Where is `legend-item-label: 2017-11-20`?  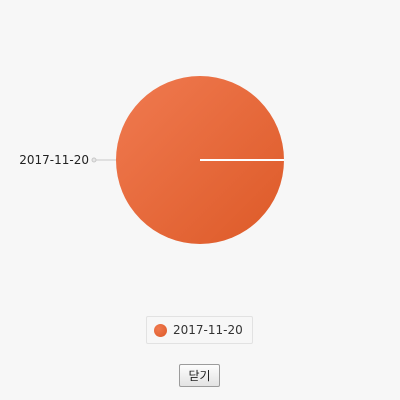
legend-item-label: 2017-11-20 is located at coordinates (208, 330).